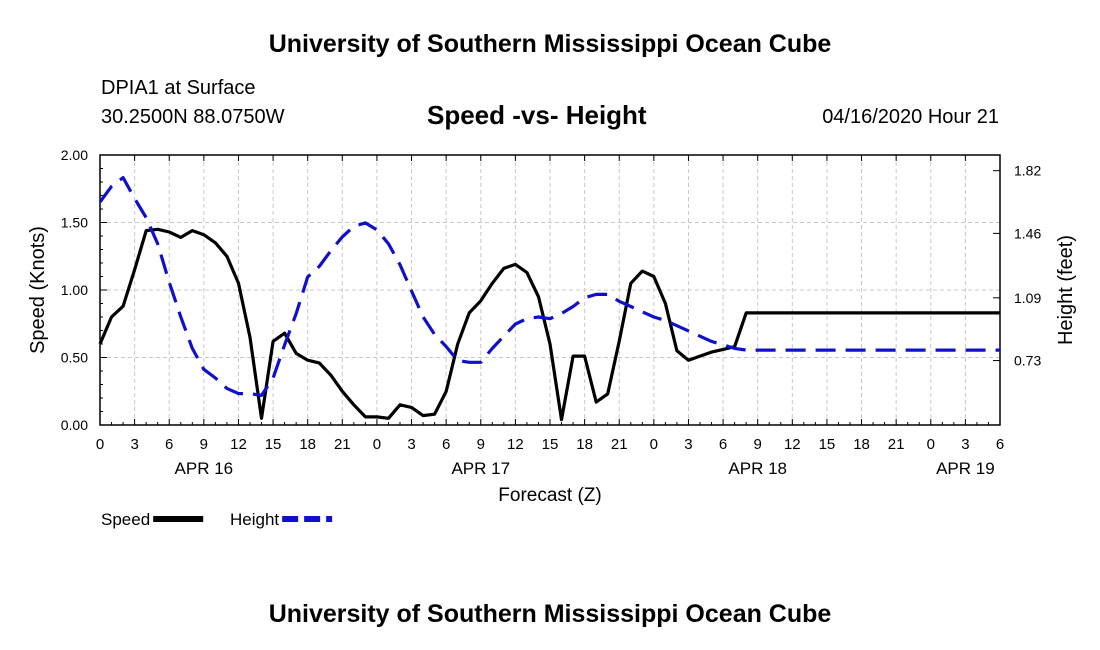 This screenshot has height=650, width=1100. Describe the element at coordinates (1027, 298) in the screenshot. I see `y2-tick-label: 1.09` at that location.